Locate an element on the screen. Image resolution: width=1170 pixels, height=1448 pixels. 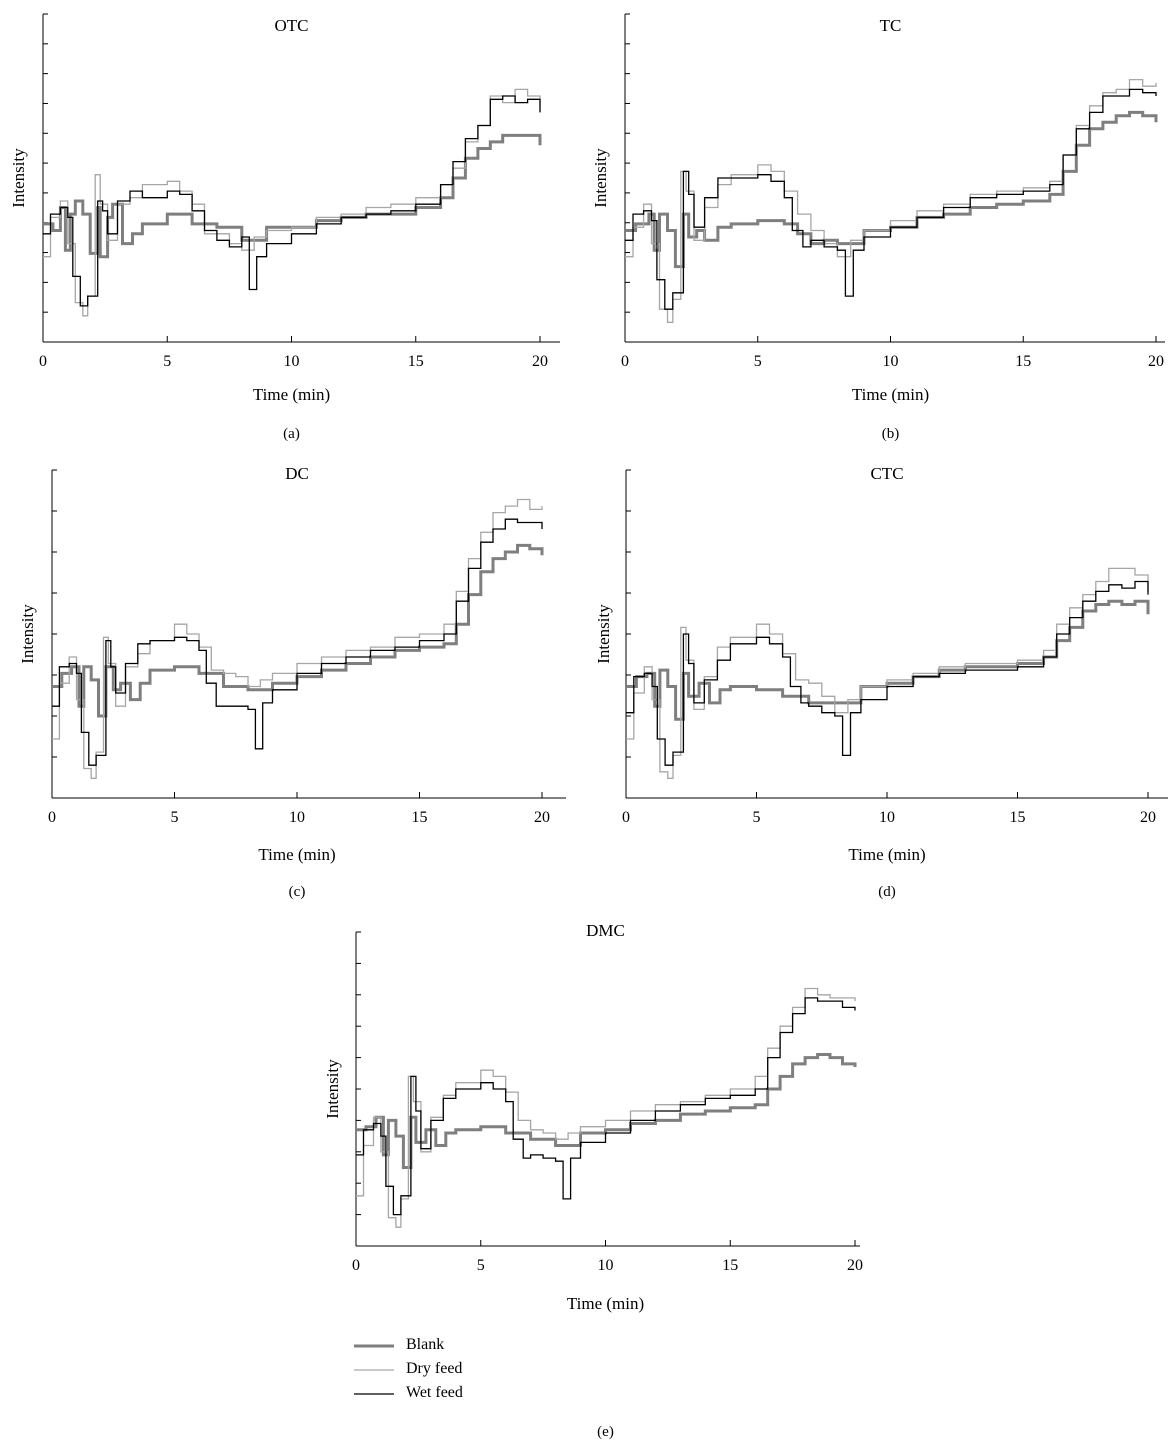
legend-item-wet-feed: Wet feed is located at coordinates (454, 1394).